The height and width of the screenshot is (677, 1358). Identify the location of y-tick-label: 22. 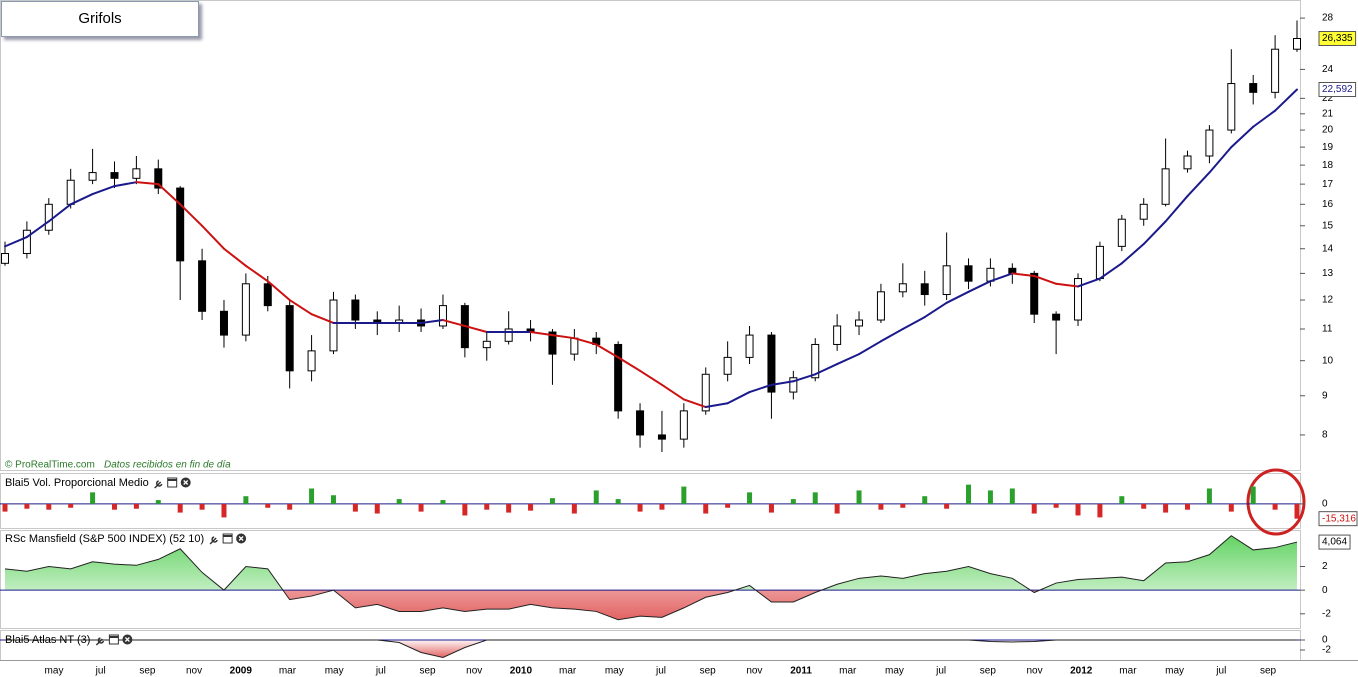
(1328, 98).